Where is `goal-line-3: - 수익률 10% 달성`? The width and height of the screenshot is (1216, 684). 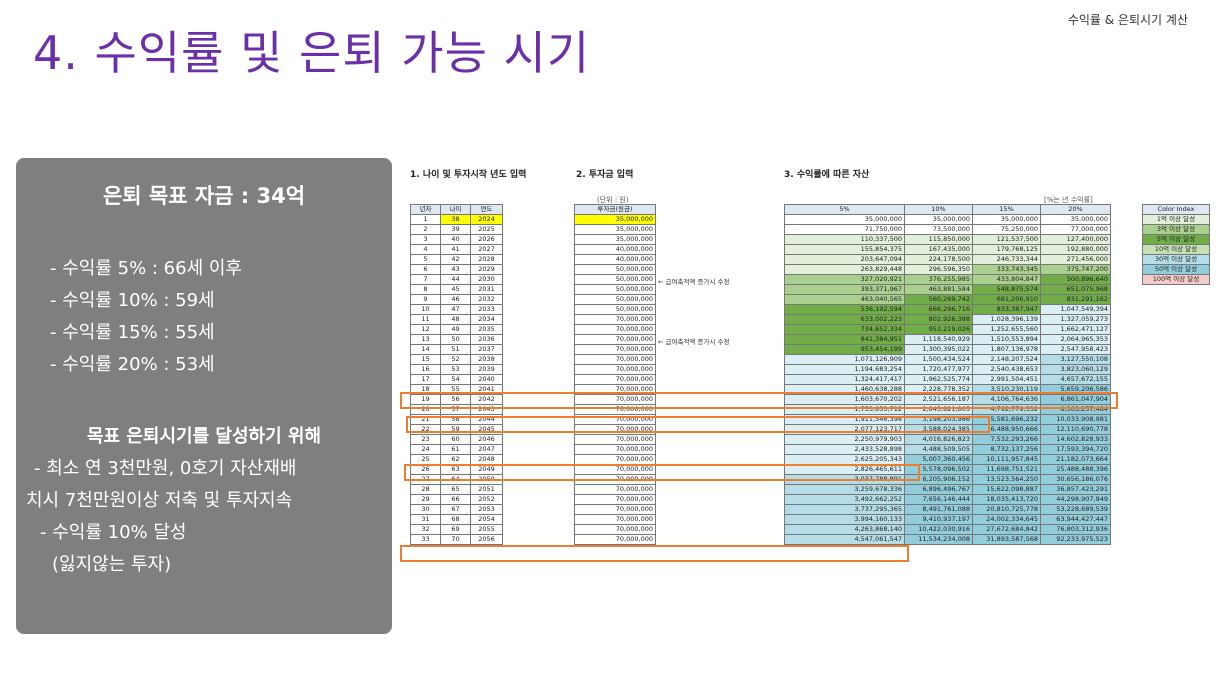
goal-line-3: - 수익률 10% 달성 is located at coordinates (113, 532).